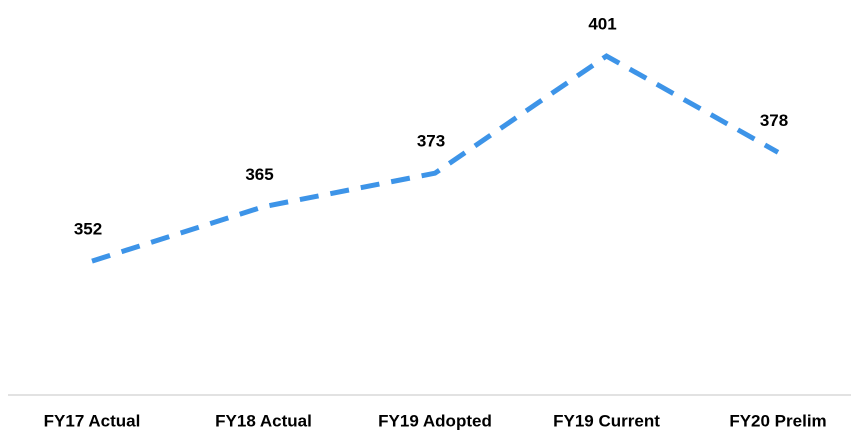  What do you see at coordinates (88, 229) in the screenshot?
I see `data-label: 352` at bounding box center [88, 229].